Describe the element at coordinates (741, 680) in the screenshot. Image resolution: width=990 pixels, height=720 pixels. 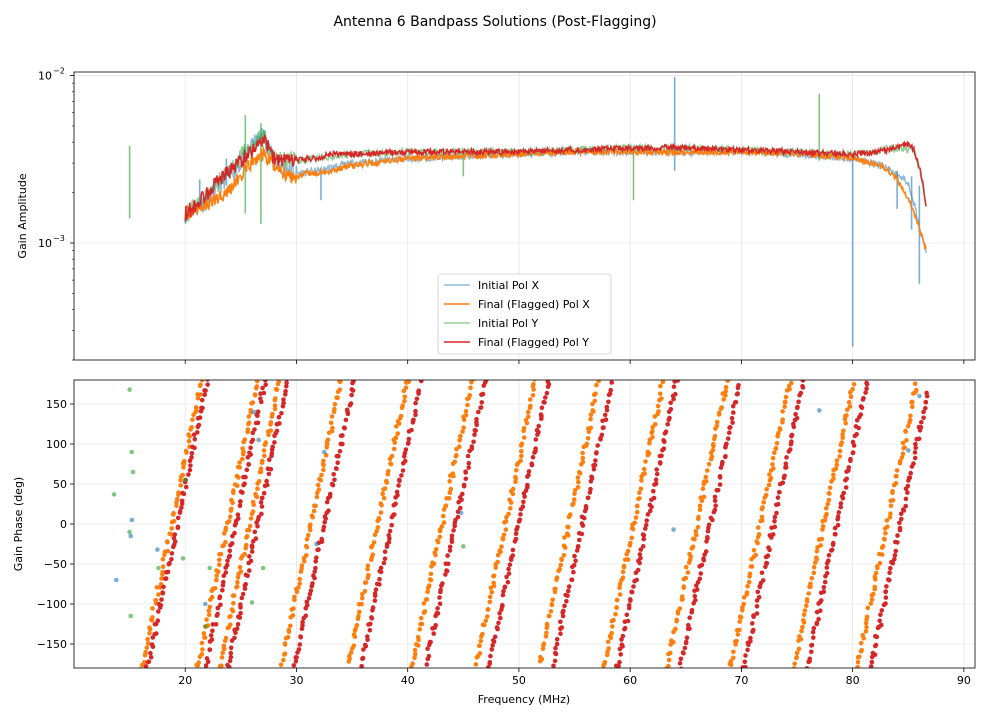
I see `ph-xtick-label-70: 70` at that location.